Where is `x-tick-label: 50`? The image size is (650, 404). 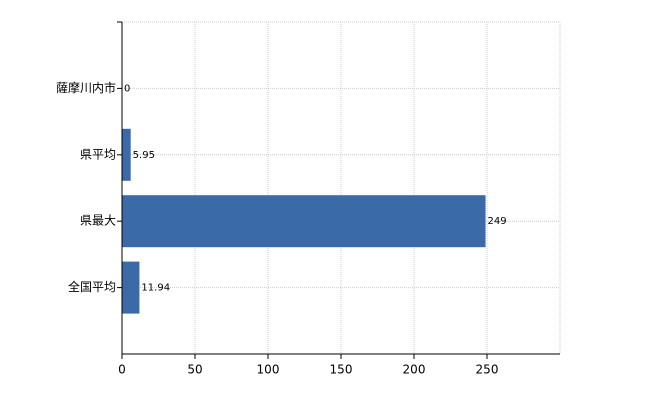
x-tick-label: 50 is located at coordinates (194, 370).